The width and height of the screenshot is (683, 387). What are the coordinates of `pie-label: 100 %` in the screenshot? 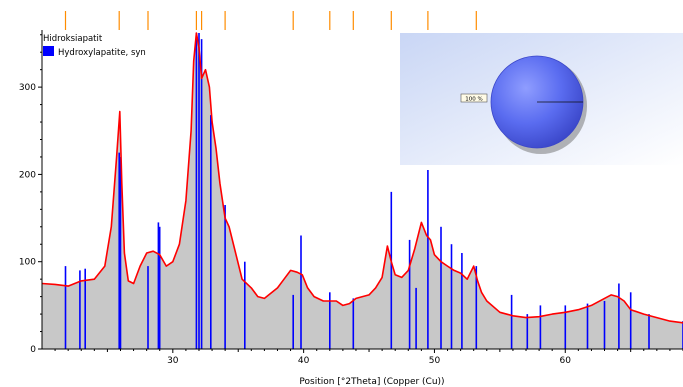 It's located at (473, 99).